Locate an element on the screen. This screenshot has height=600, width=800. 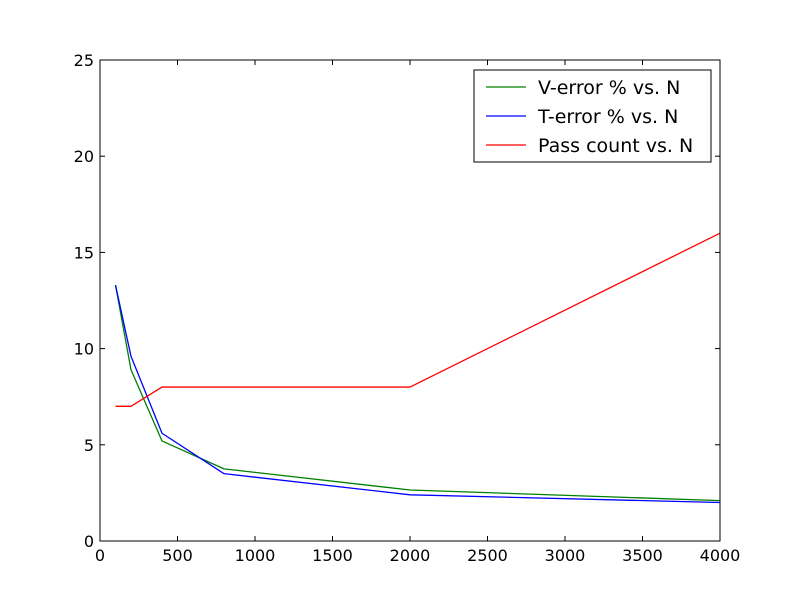
y-tick-label: 5 is located at coordinates (89, 445).